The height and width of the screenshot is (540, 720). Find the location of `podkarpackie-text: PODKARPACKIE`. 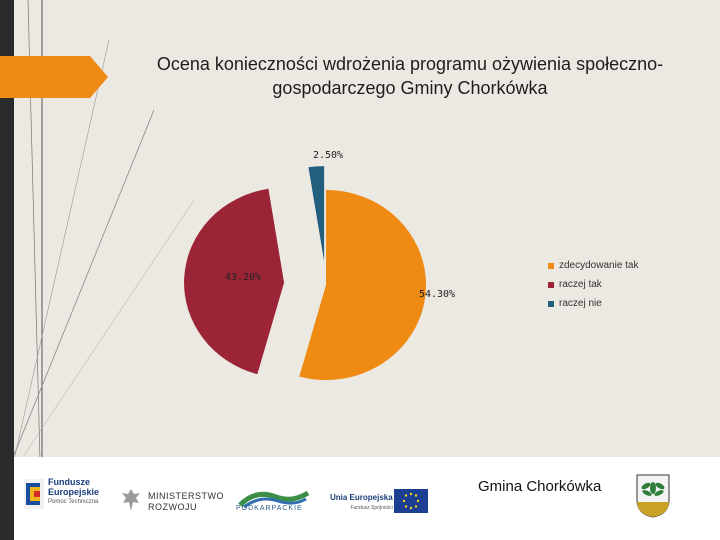

podkarpackie-text: PODKARPACKIE is located at coordinates (269, 508).